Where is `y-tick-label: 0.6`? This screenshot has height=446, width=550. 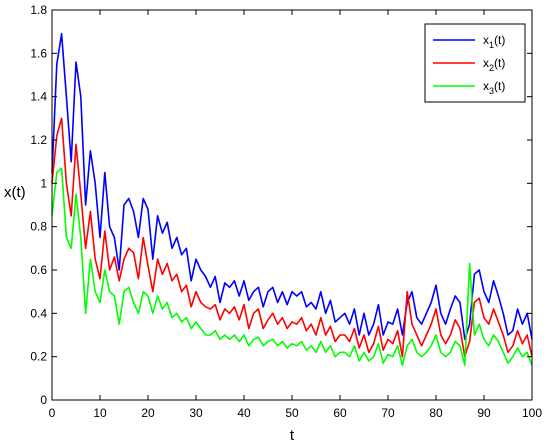
y-tick-label: 0.6 is located at coordinates (38, 270).